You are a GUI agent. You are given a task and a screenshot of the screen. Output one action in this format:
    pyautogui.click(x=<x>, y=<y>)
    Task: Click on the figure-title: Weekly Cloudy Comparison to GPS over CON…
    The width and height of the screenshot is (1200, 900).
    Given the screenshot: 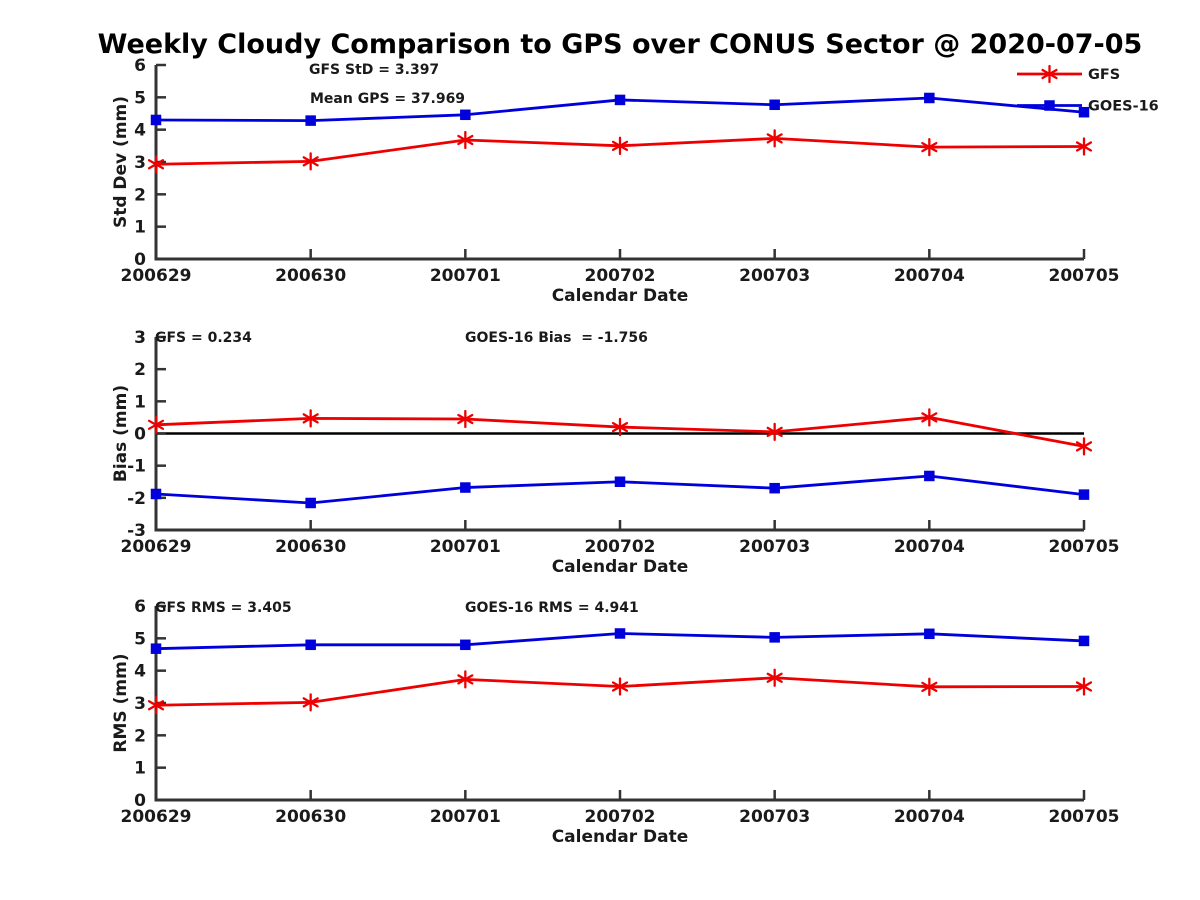 What is the action you would take?
    pyautogui.click(x=620, y=44)
    